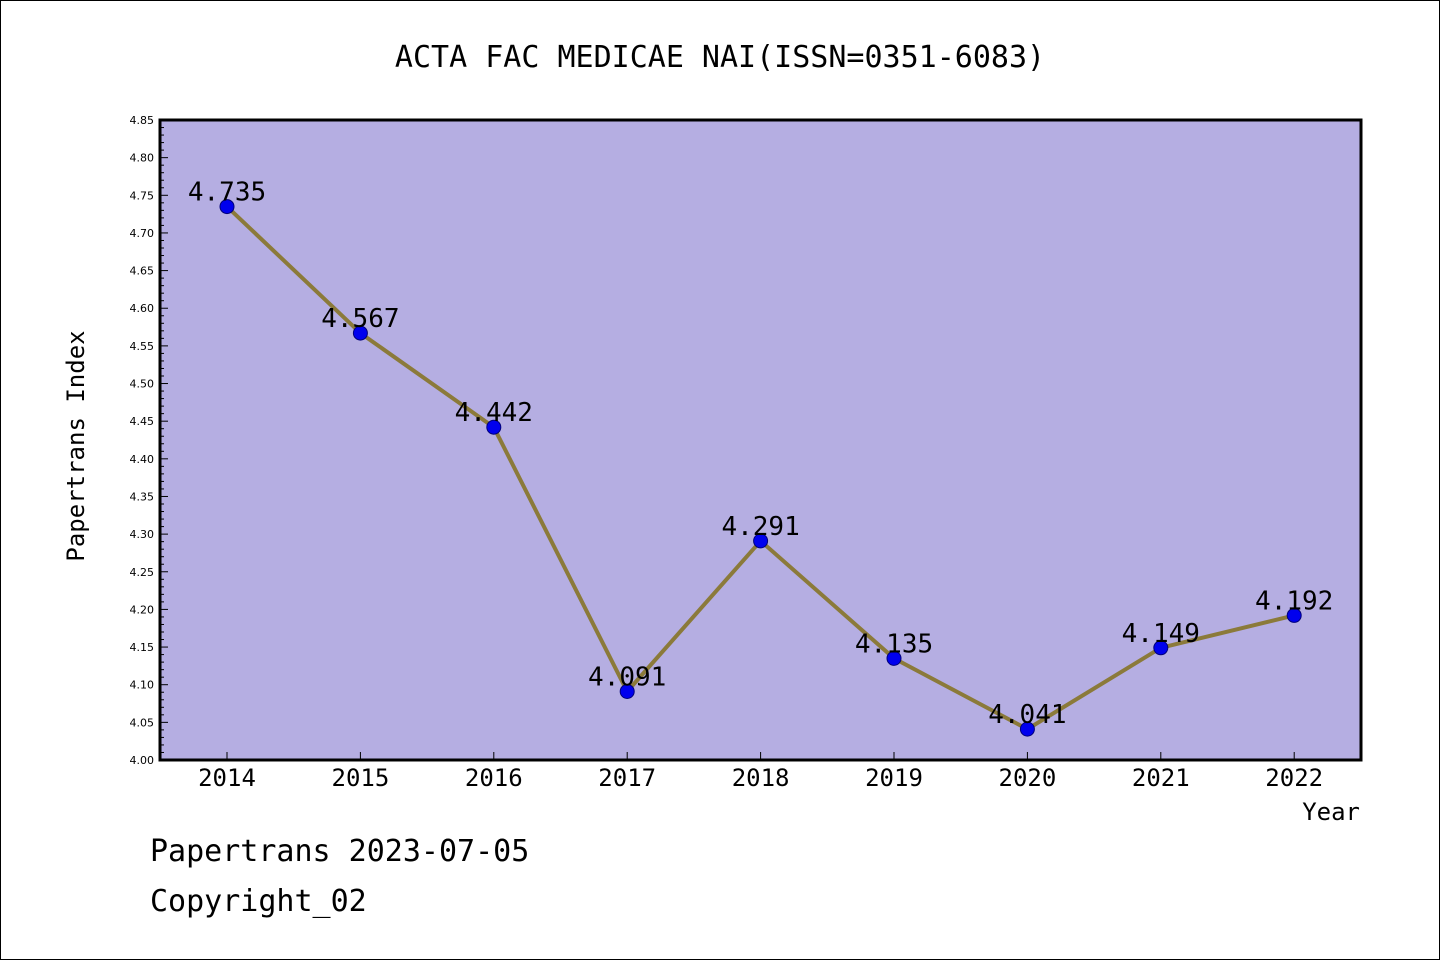 This screenshot has width=1440, height=960. What do you see at coordinates (142, 271) in the screenshot?
I see `y-tick-label: 4.65` at bounding box center [142, 271].